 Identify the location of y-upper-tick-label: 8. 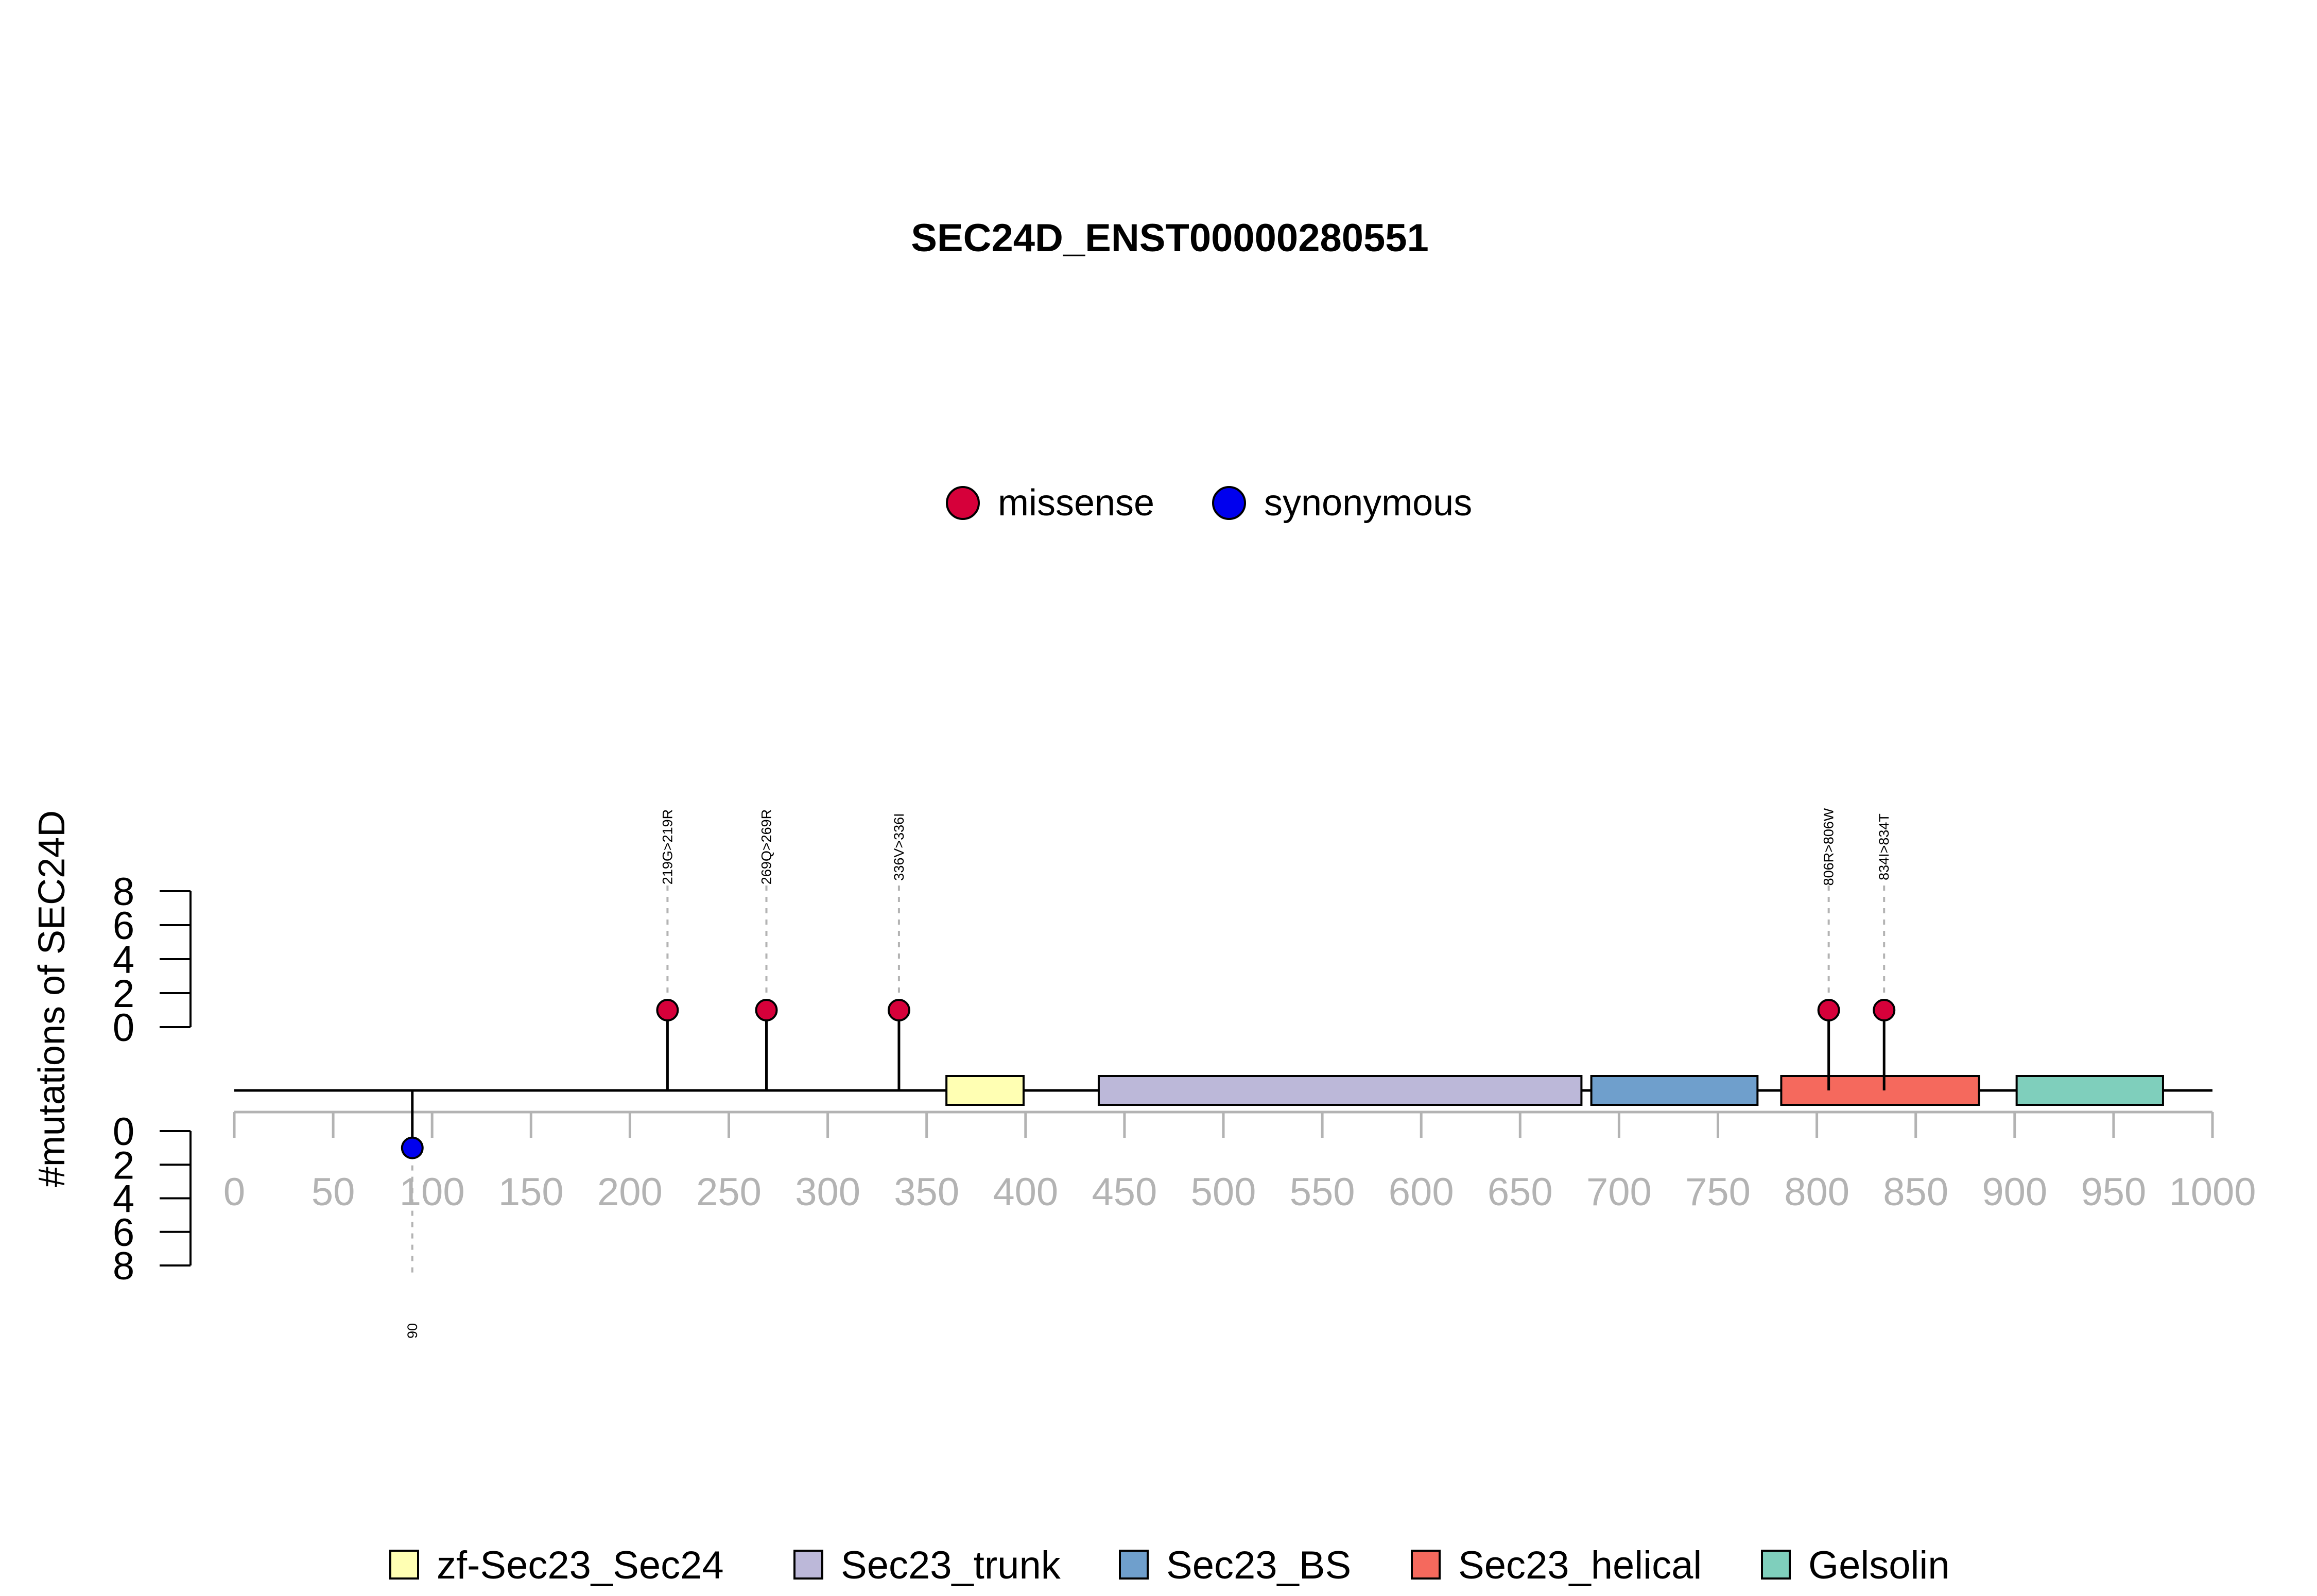
(123, 892).